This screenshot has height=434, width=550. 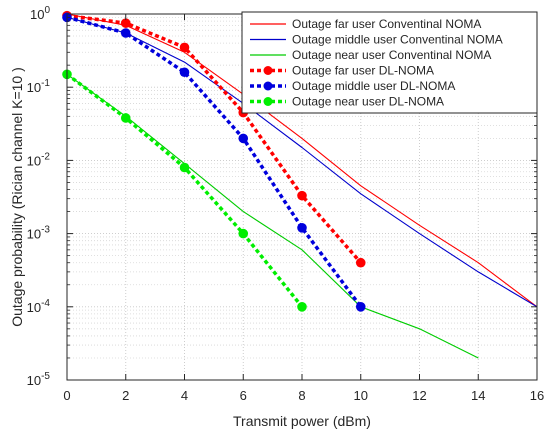 I want to click on legend-box, so click(x=389, y=62).